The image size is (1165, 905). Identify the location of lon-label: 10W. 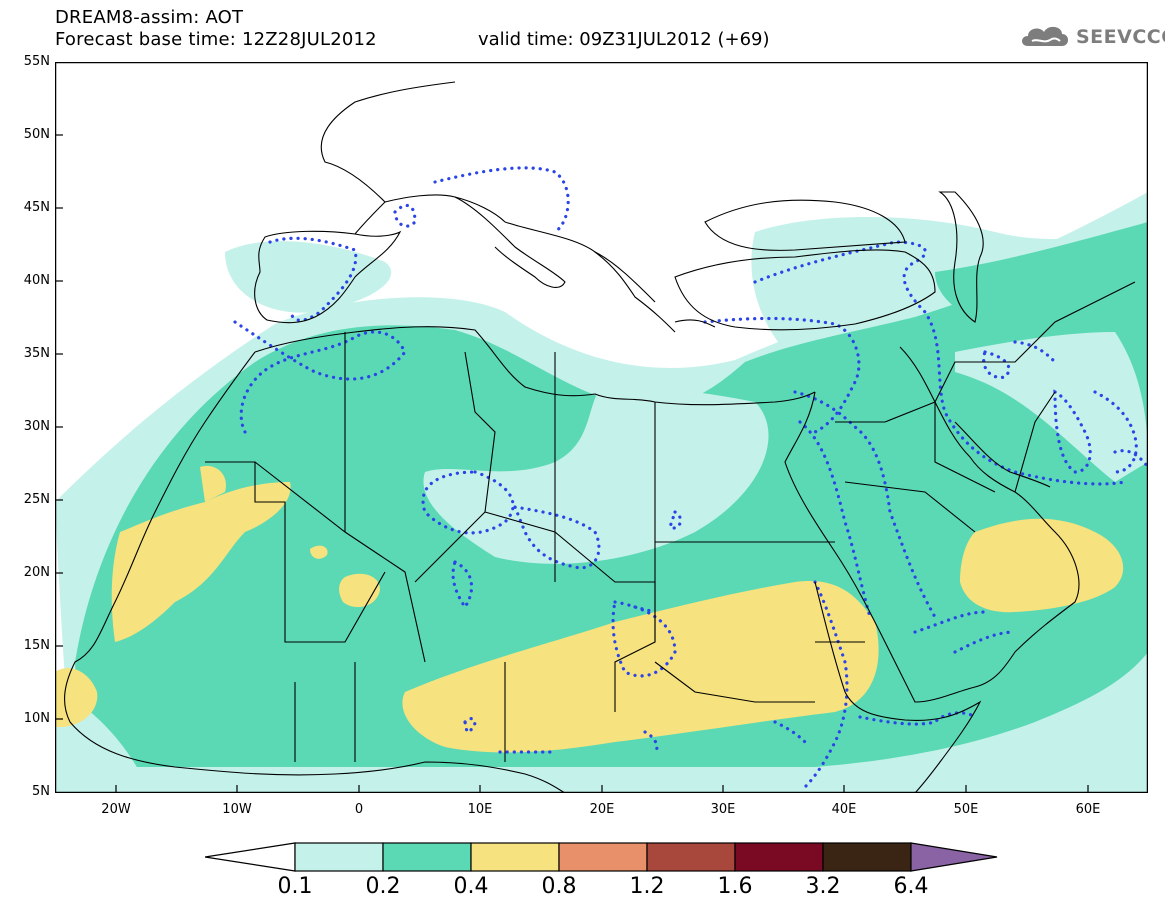
(237, 809).